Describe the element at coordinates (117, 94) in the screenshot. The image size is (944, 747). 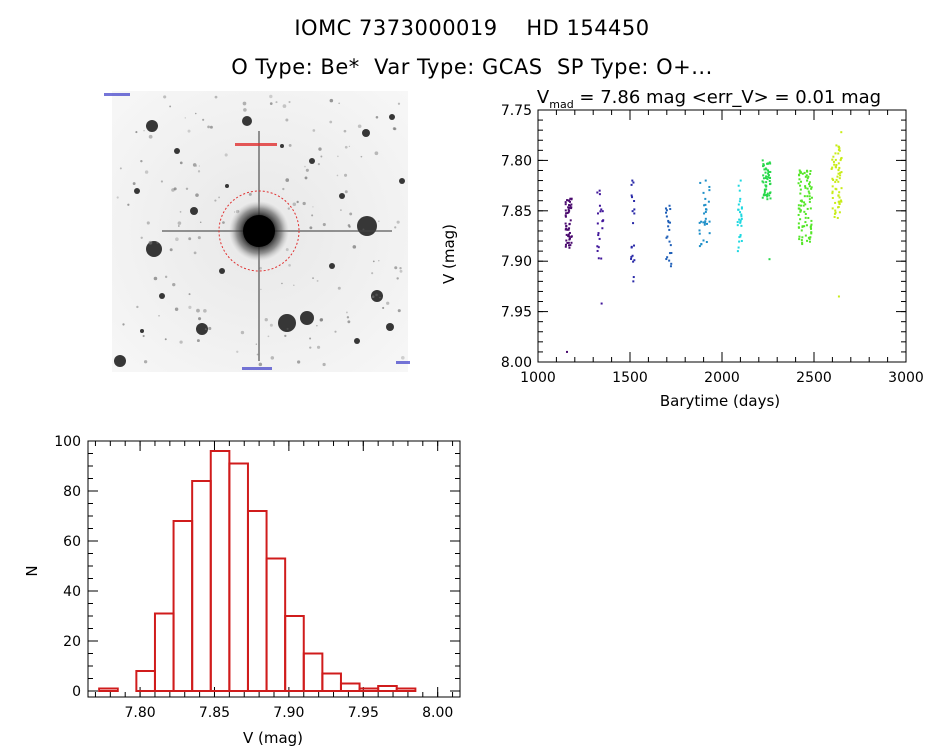
I see `corner-label-top-left` at that location.